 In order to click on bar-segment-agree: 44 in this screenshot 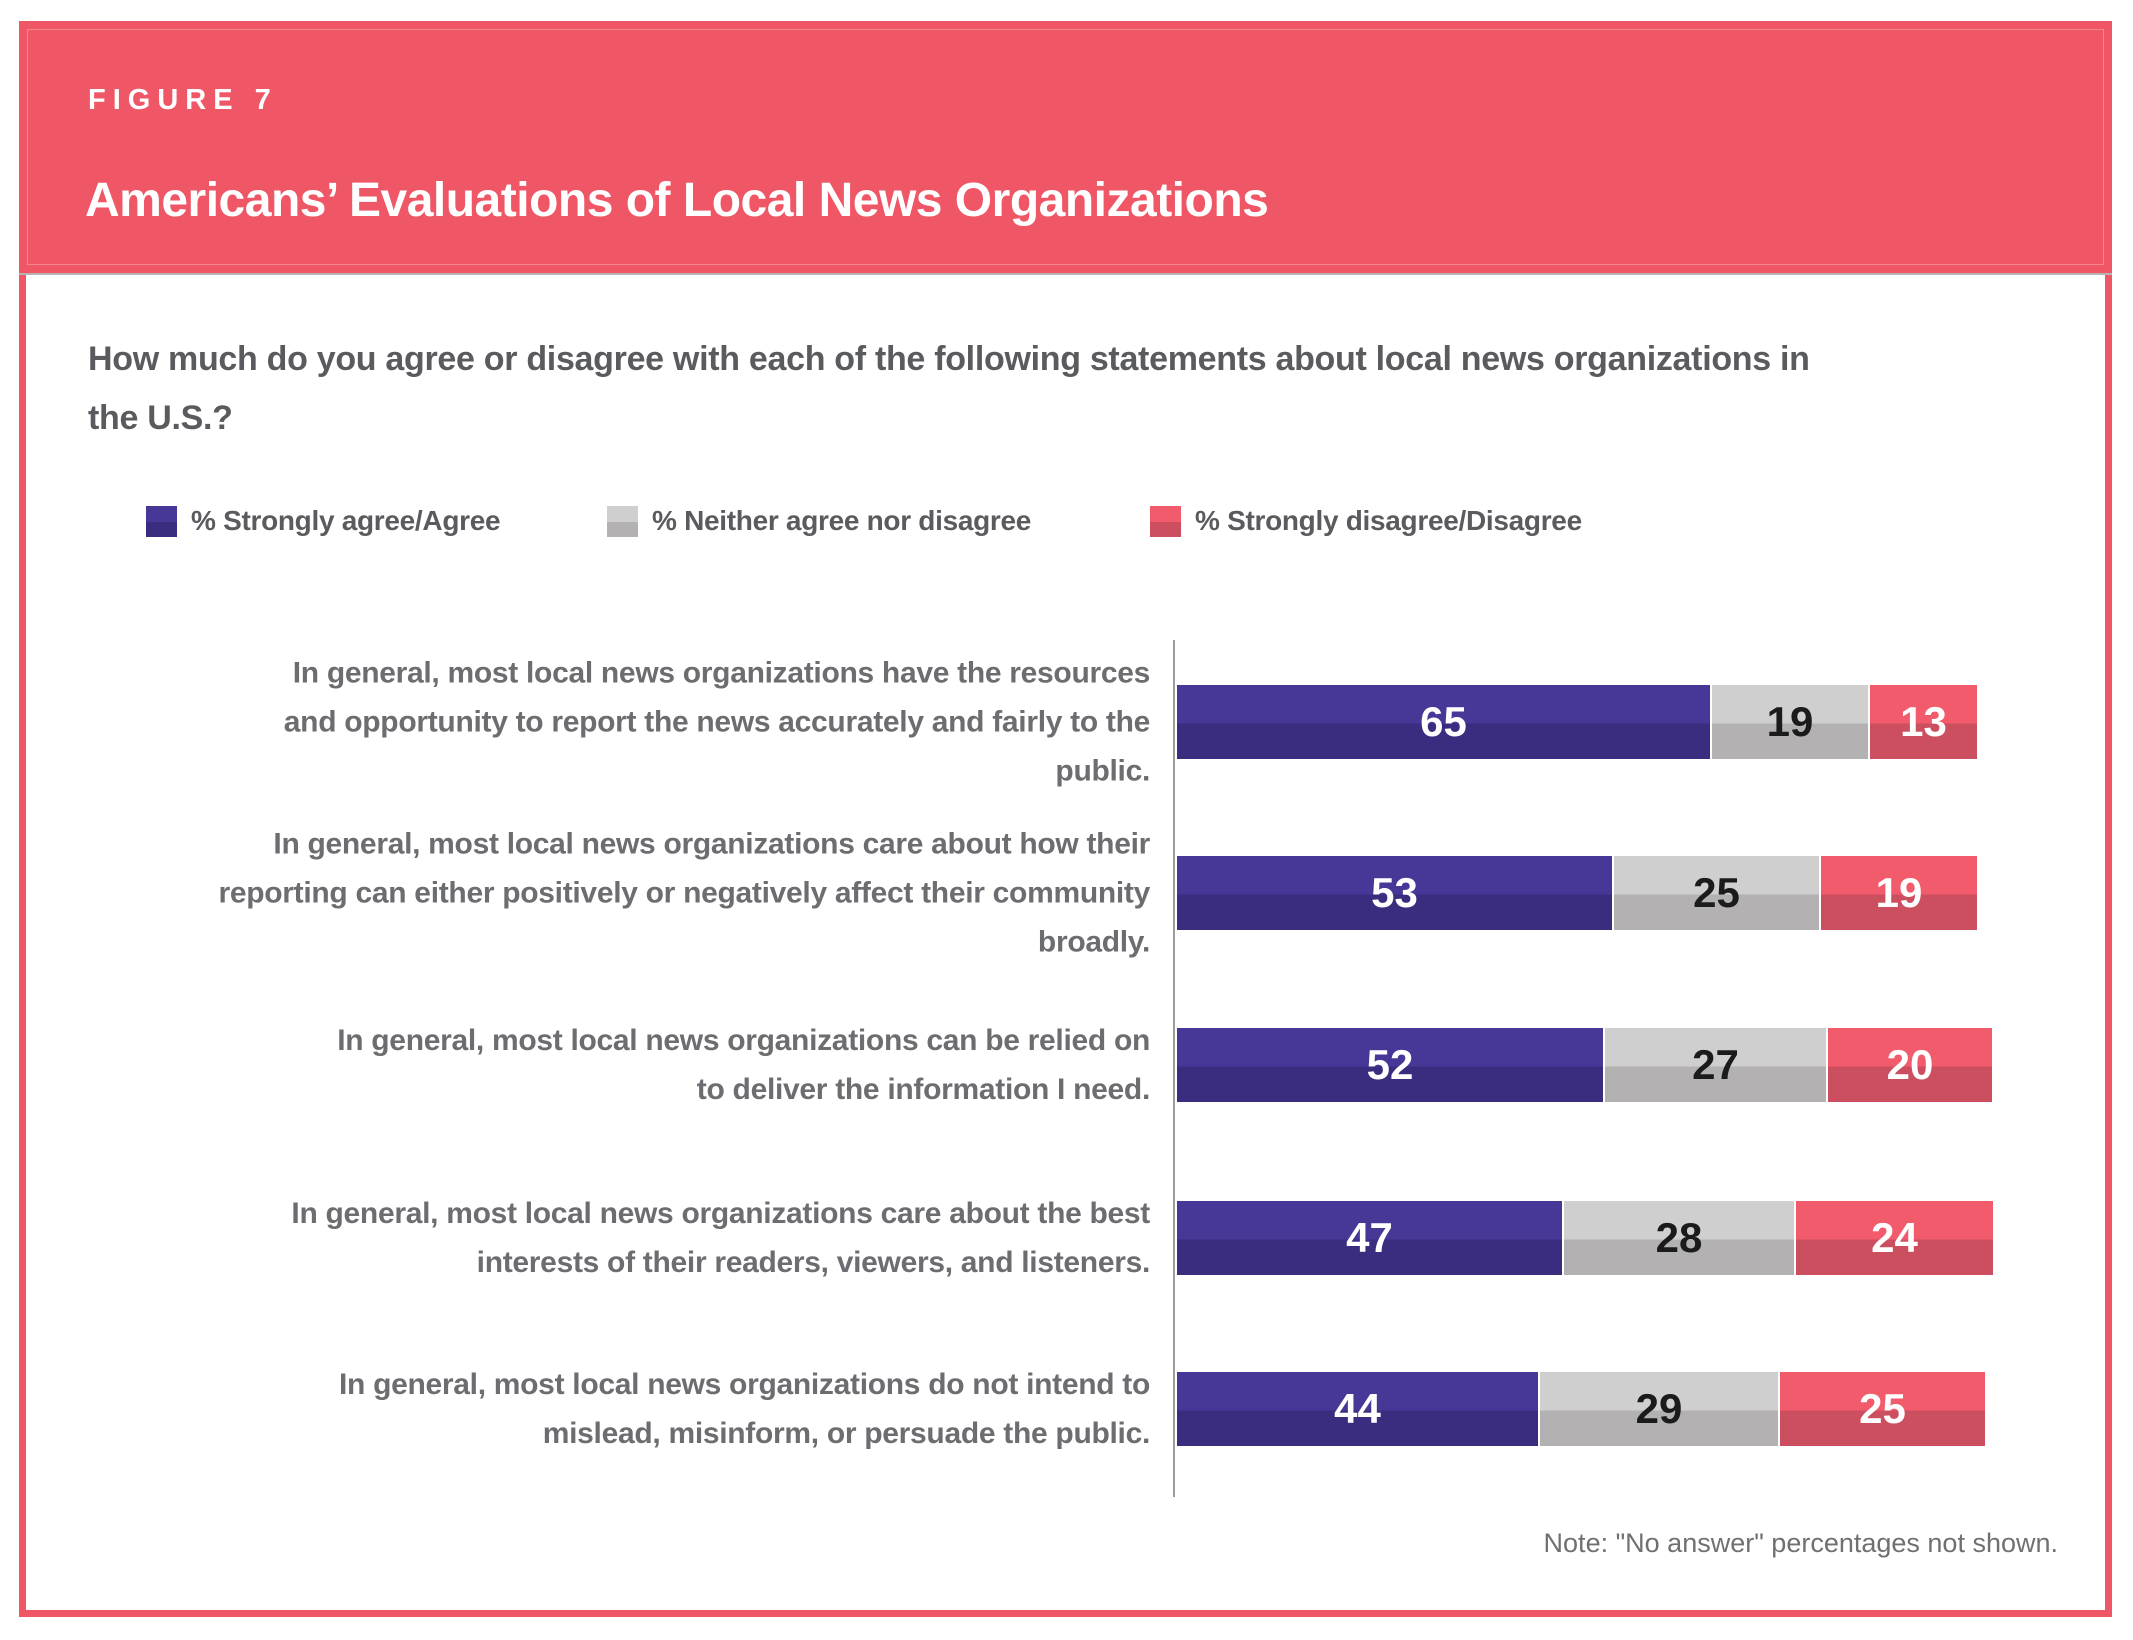, I will do `click(1357, 1409)`.